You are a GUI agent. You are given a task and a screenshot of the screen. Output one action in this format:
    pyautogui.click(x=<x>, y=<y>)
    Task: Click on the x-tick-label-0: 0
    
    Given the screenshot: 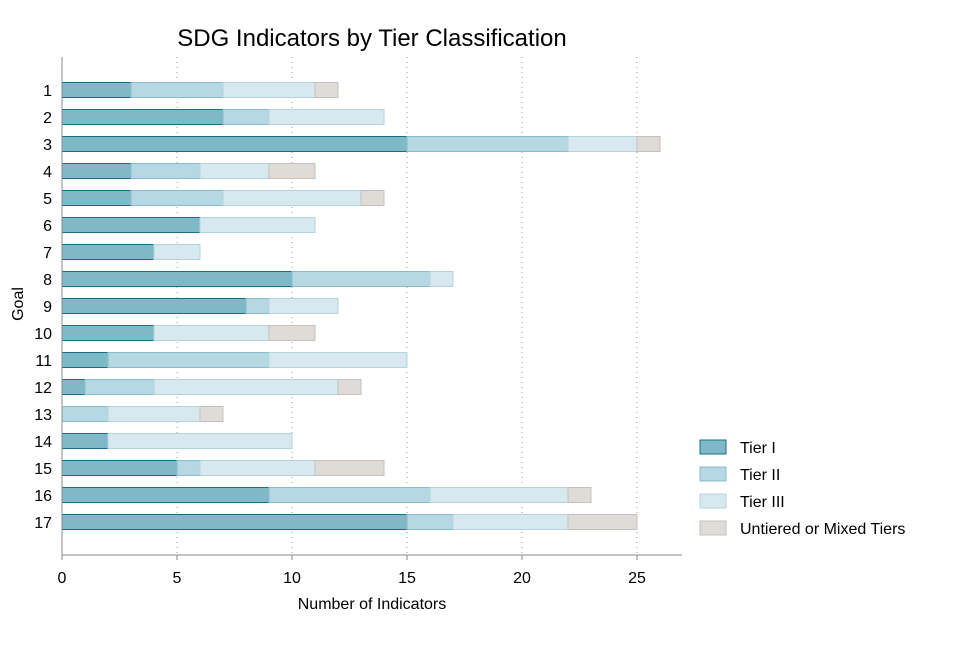 What is the action you would take?
    pyautogui.click(x=62, y=578)
    